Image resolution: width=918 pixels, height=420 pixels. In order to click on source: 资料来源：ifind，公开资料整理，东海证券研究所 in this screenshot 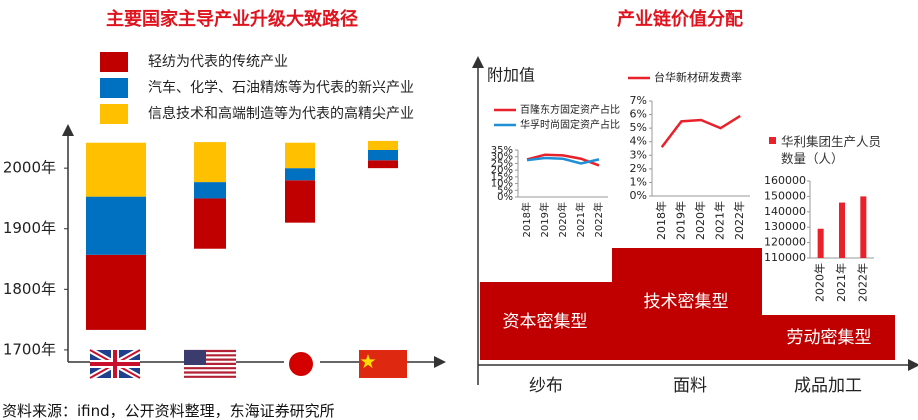, I will do `click(168, 411)`.